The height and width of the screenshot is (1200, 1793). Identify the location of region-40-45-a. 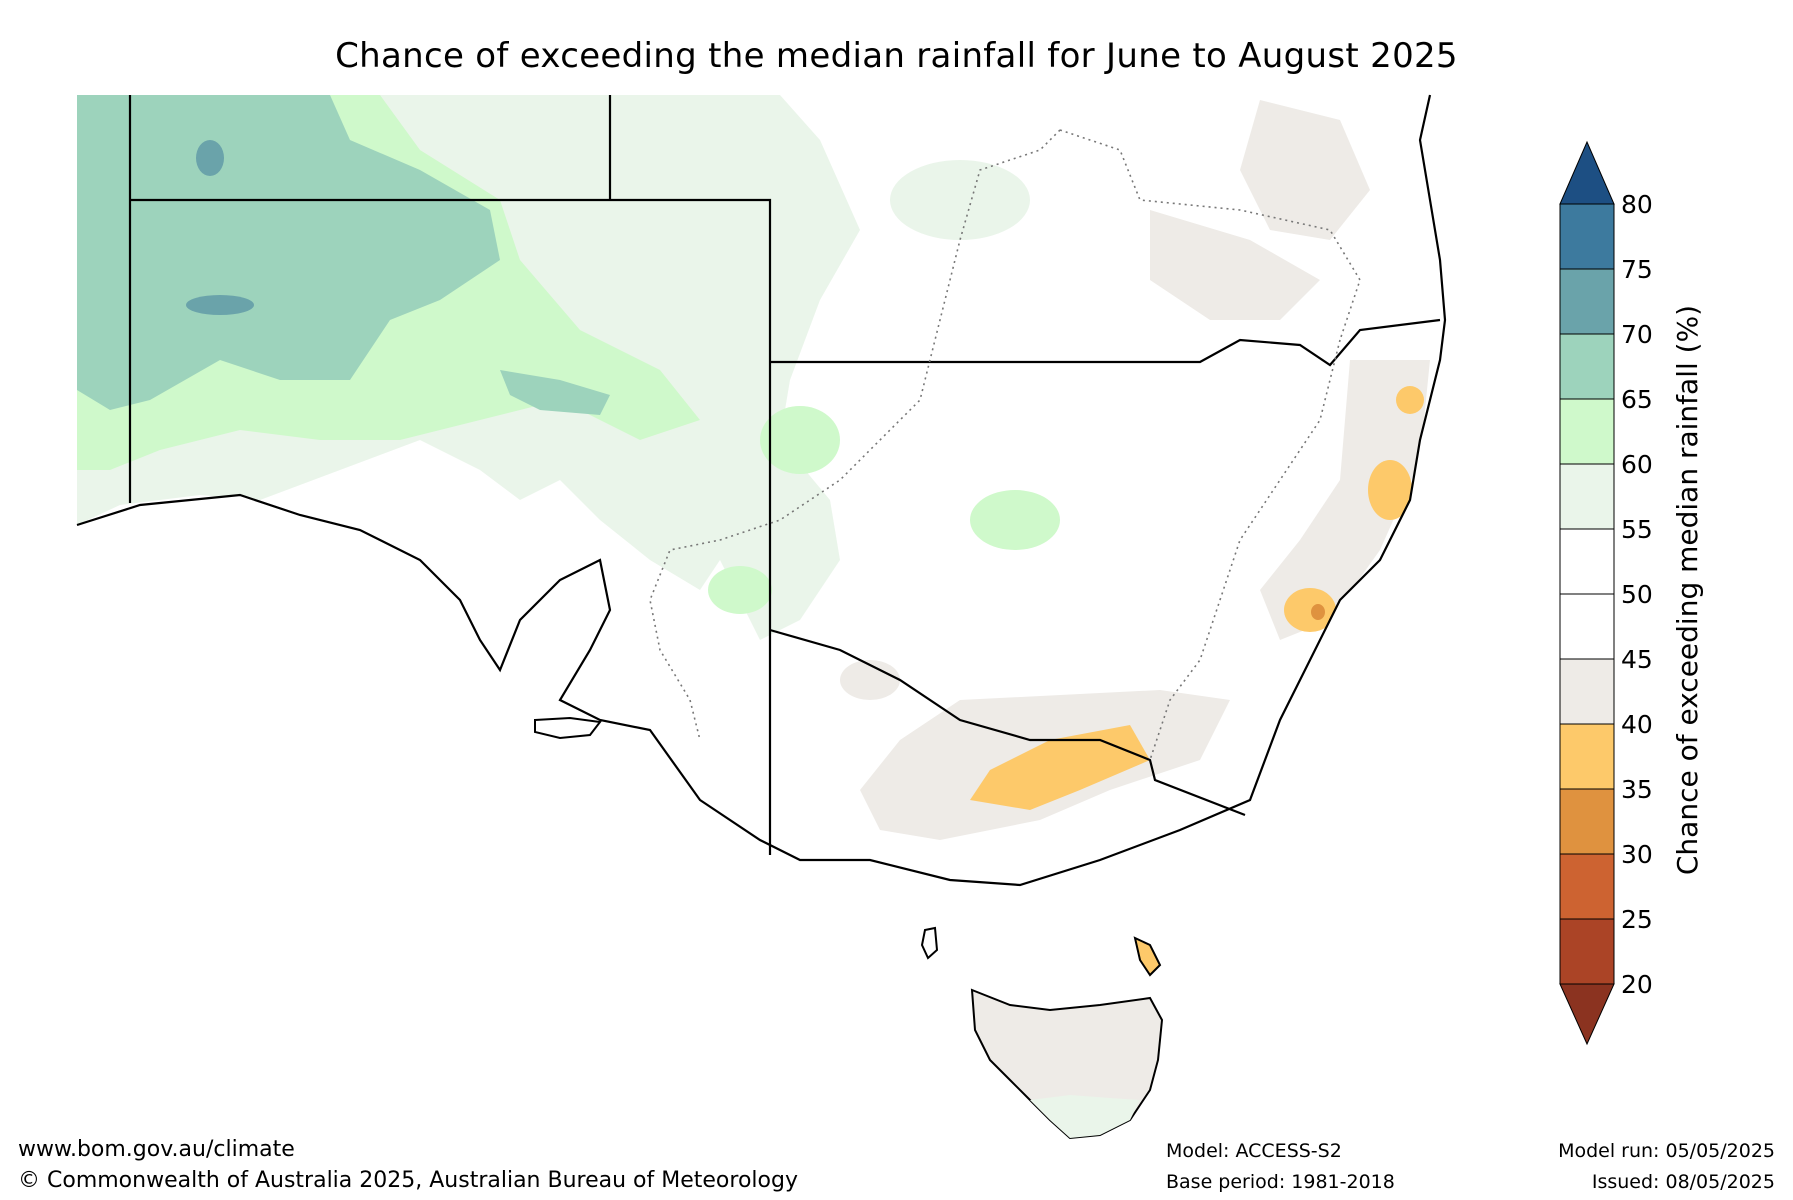
(1305, 170).